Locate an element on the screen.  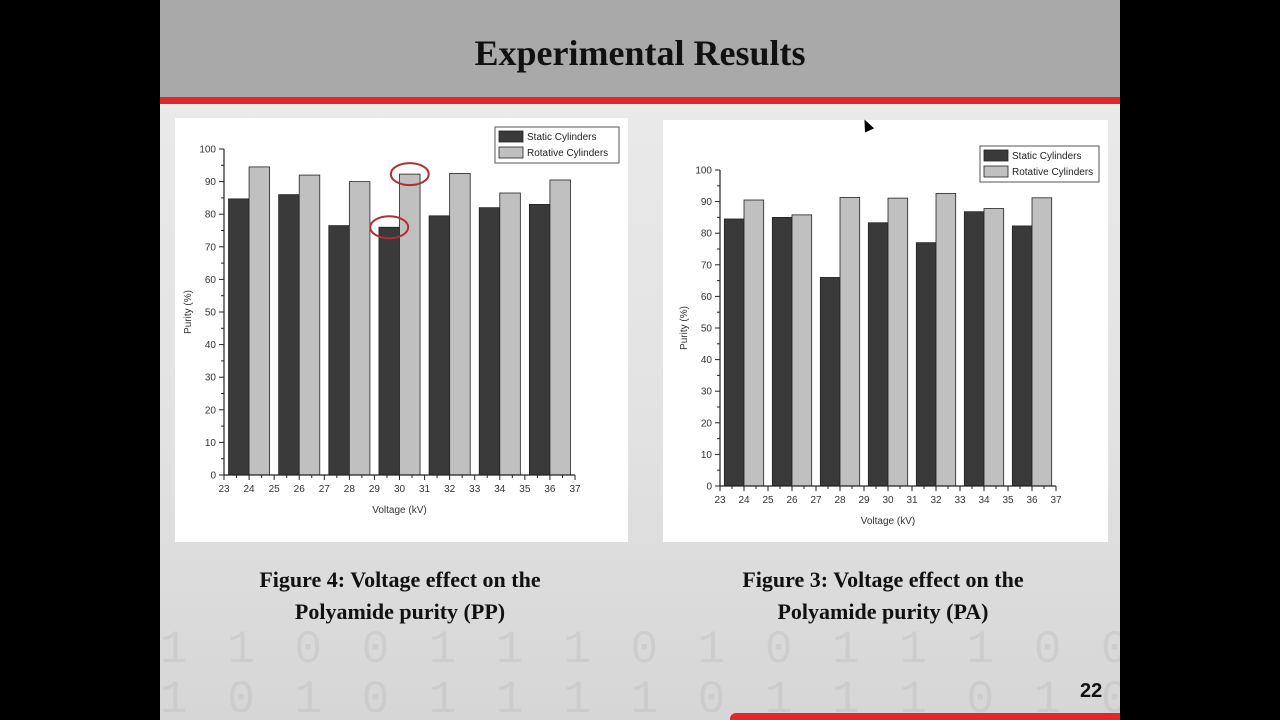
slide-header is located at coordinates (640, 48).